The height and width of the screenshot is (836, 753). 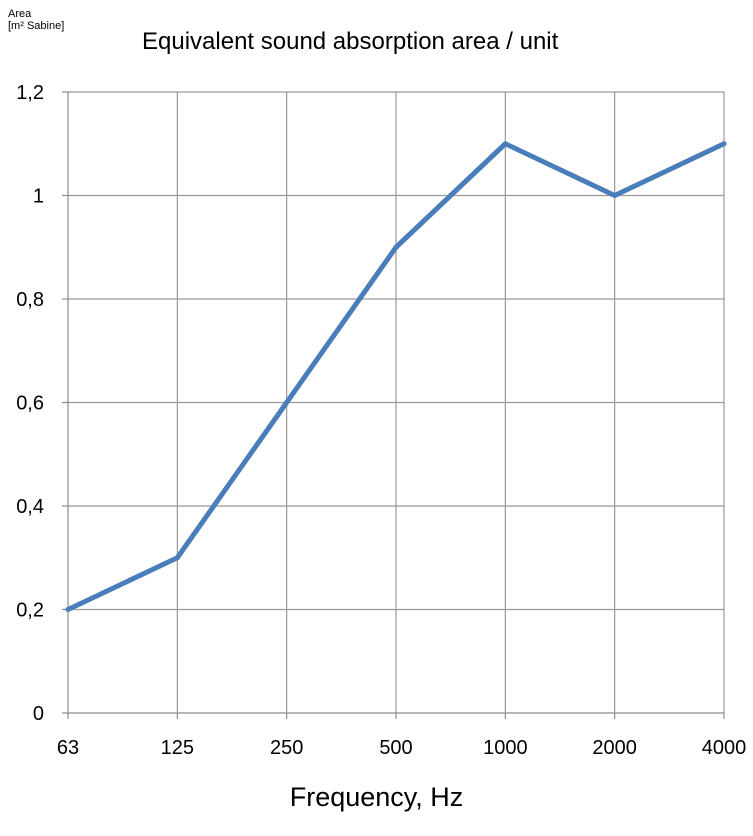 What do you see at coordinates (38, 714) in the screenshot?
I see `y-tick-label: 0` at bounding box center [38, 714].